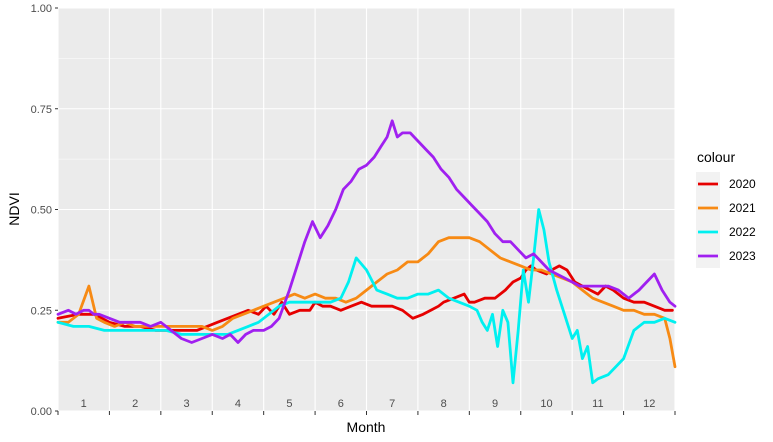 The width and height of the screenshot is (773, 442). I want to click on y-tick-label: 0.00, so click(41, 412).